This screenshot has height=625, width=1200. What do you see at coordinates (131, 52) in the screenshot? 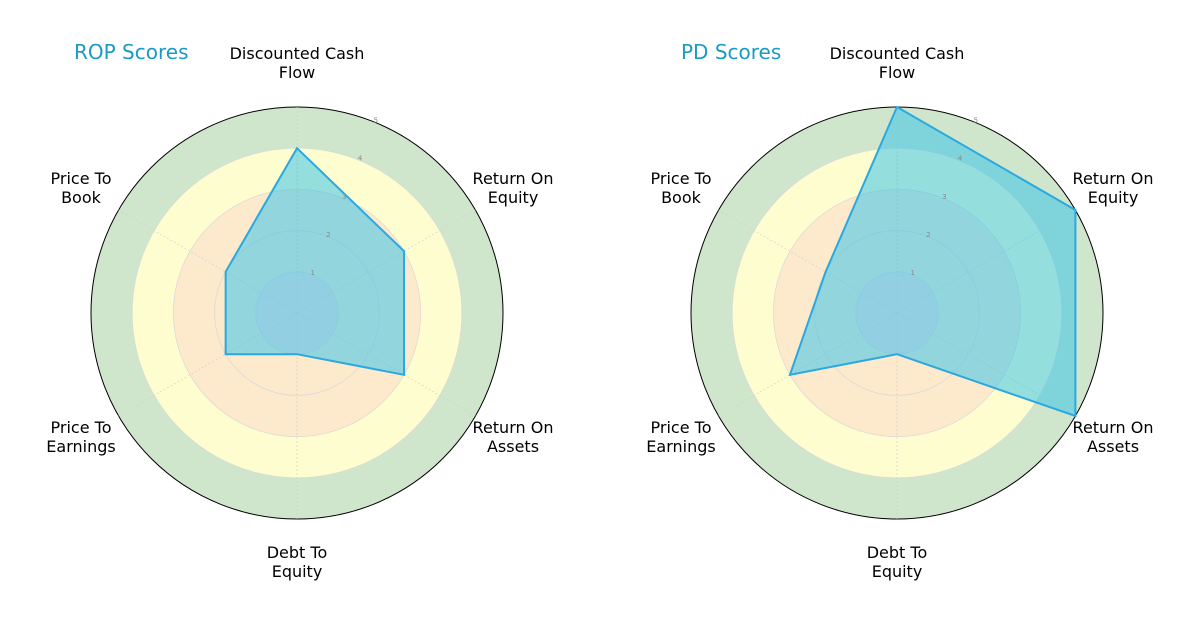
I see `chart-title: ROP Scores` at bounding box center [131, 52].